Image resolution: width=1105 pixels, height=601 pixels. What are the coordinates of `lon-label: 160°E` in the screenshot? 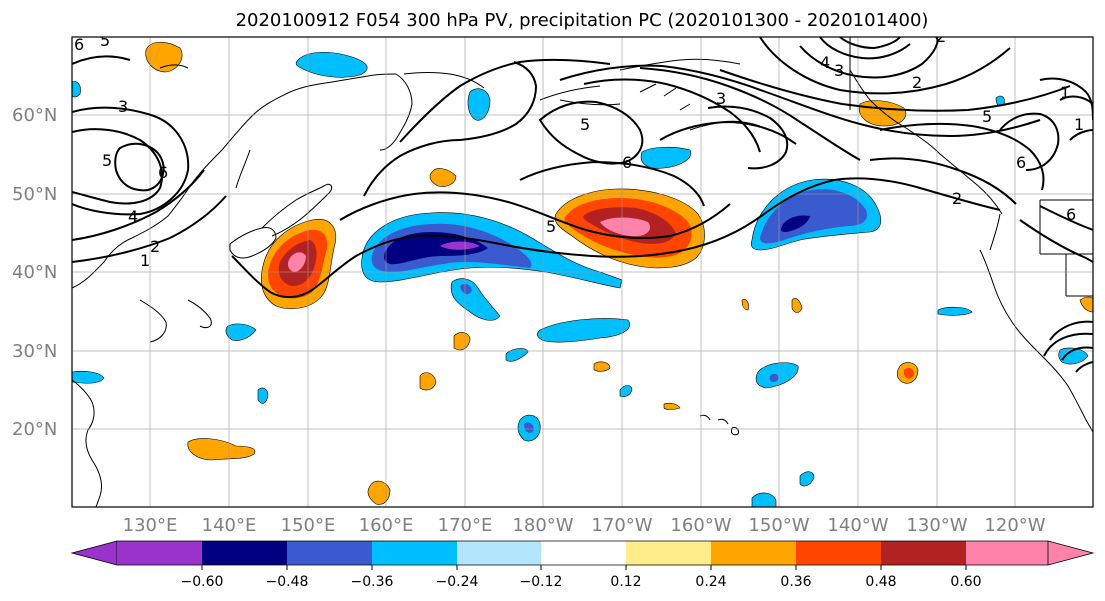 It's located at (386, 525).